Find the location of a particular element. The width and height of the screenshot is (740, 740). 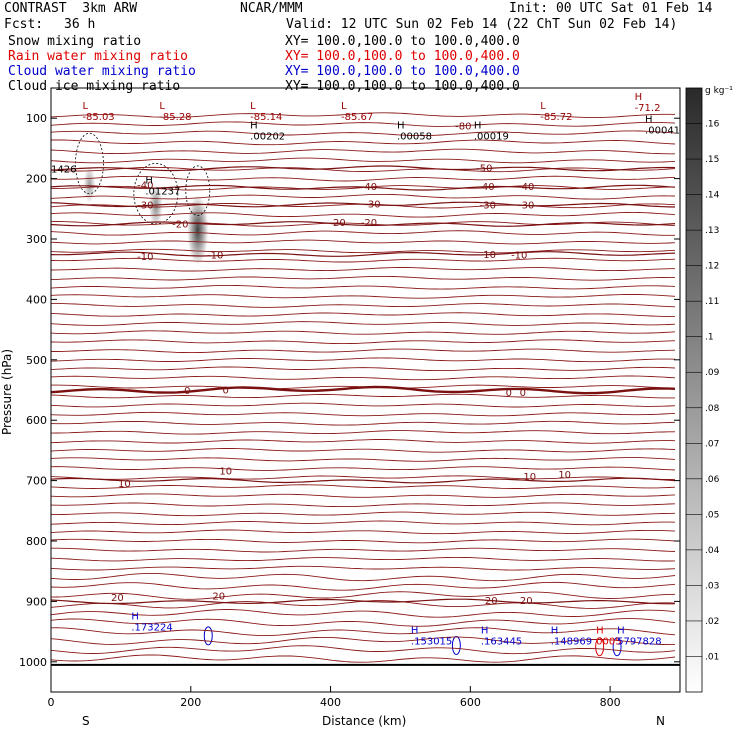

extremum-value-4: -85.72 is located at coordinates (556, 117).